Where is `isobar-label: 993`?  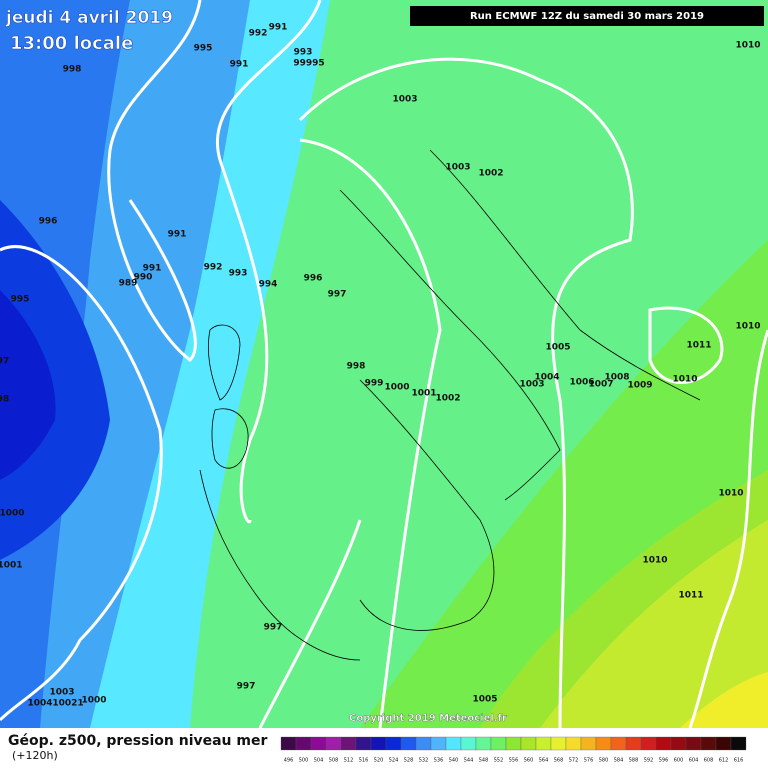 isobar-label: 993 is located at coordinates (303, 53).